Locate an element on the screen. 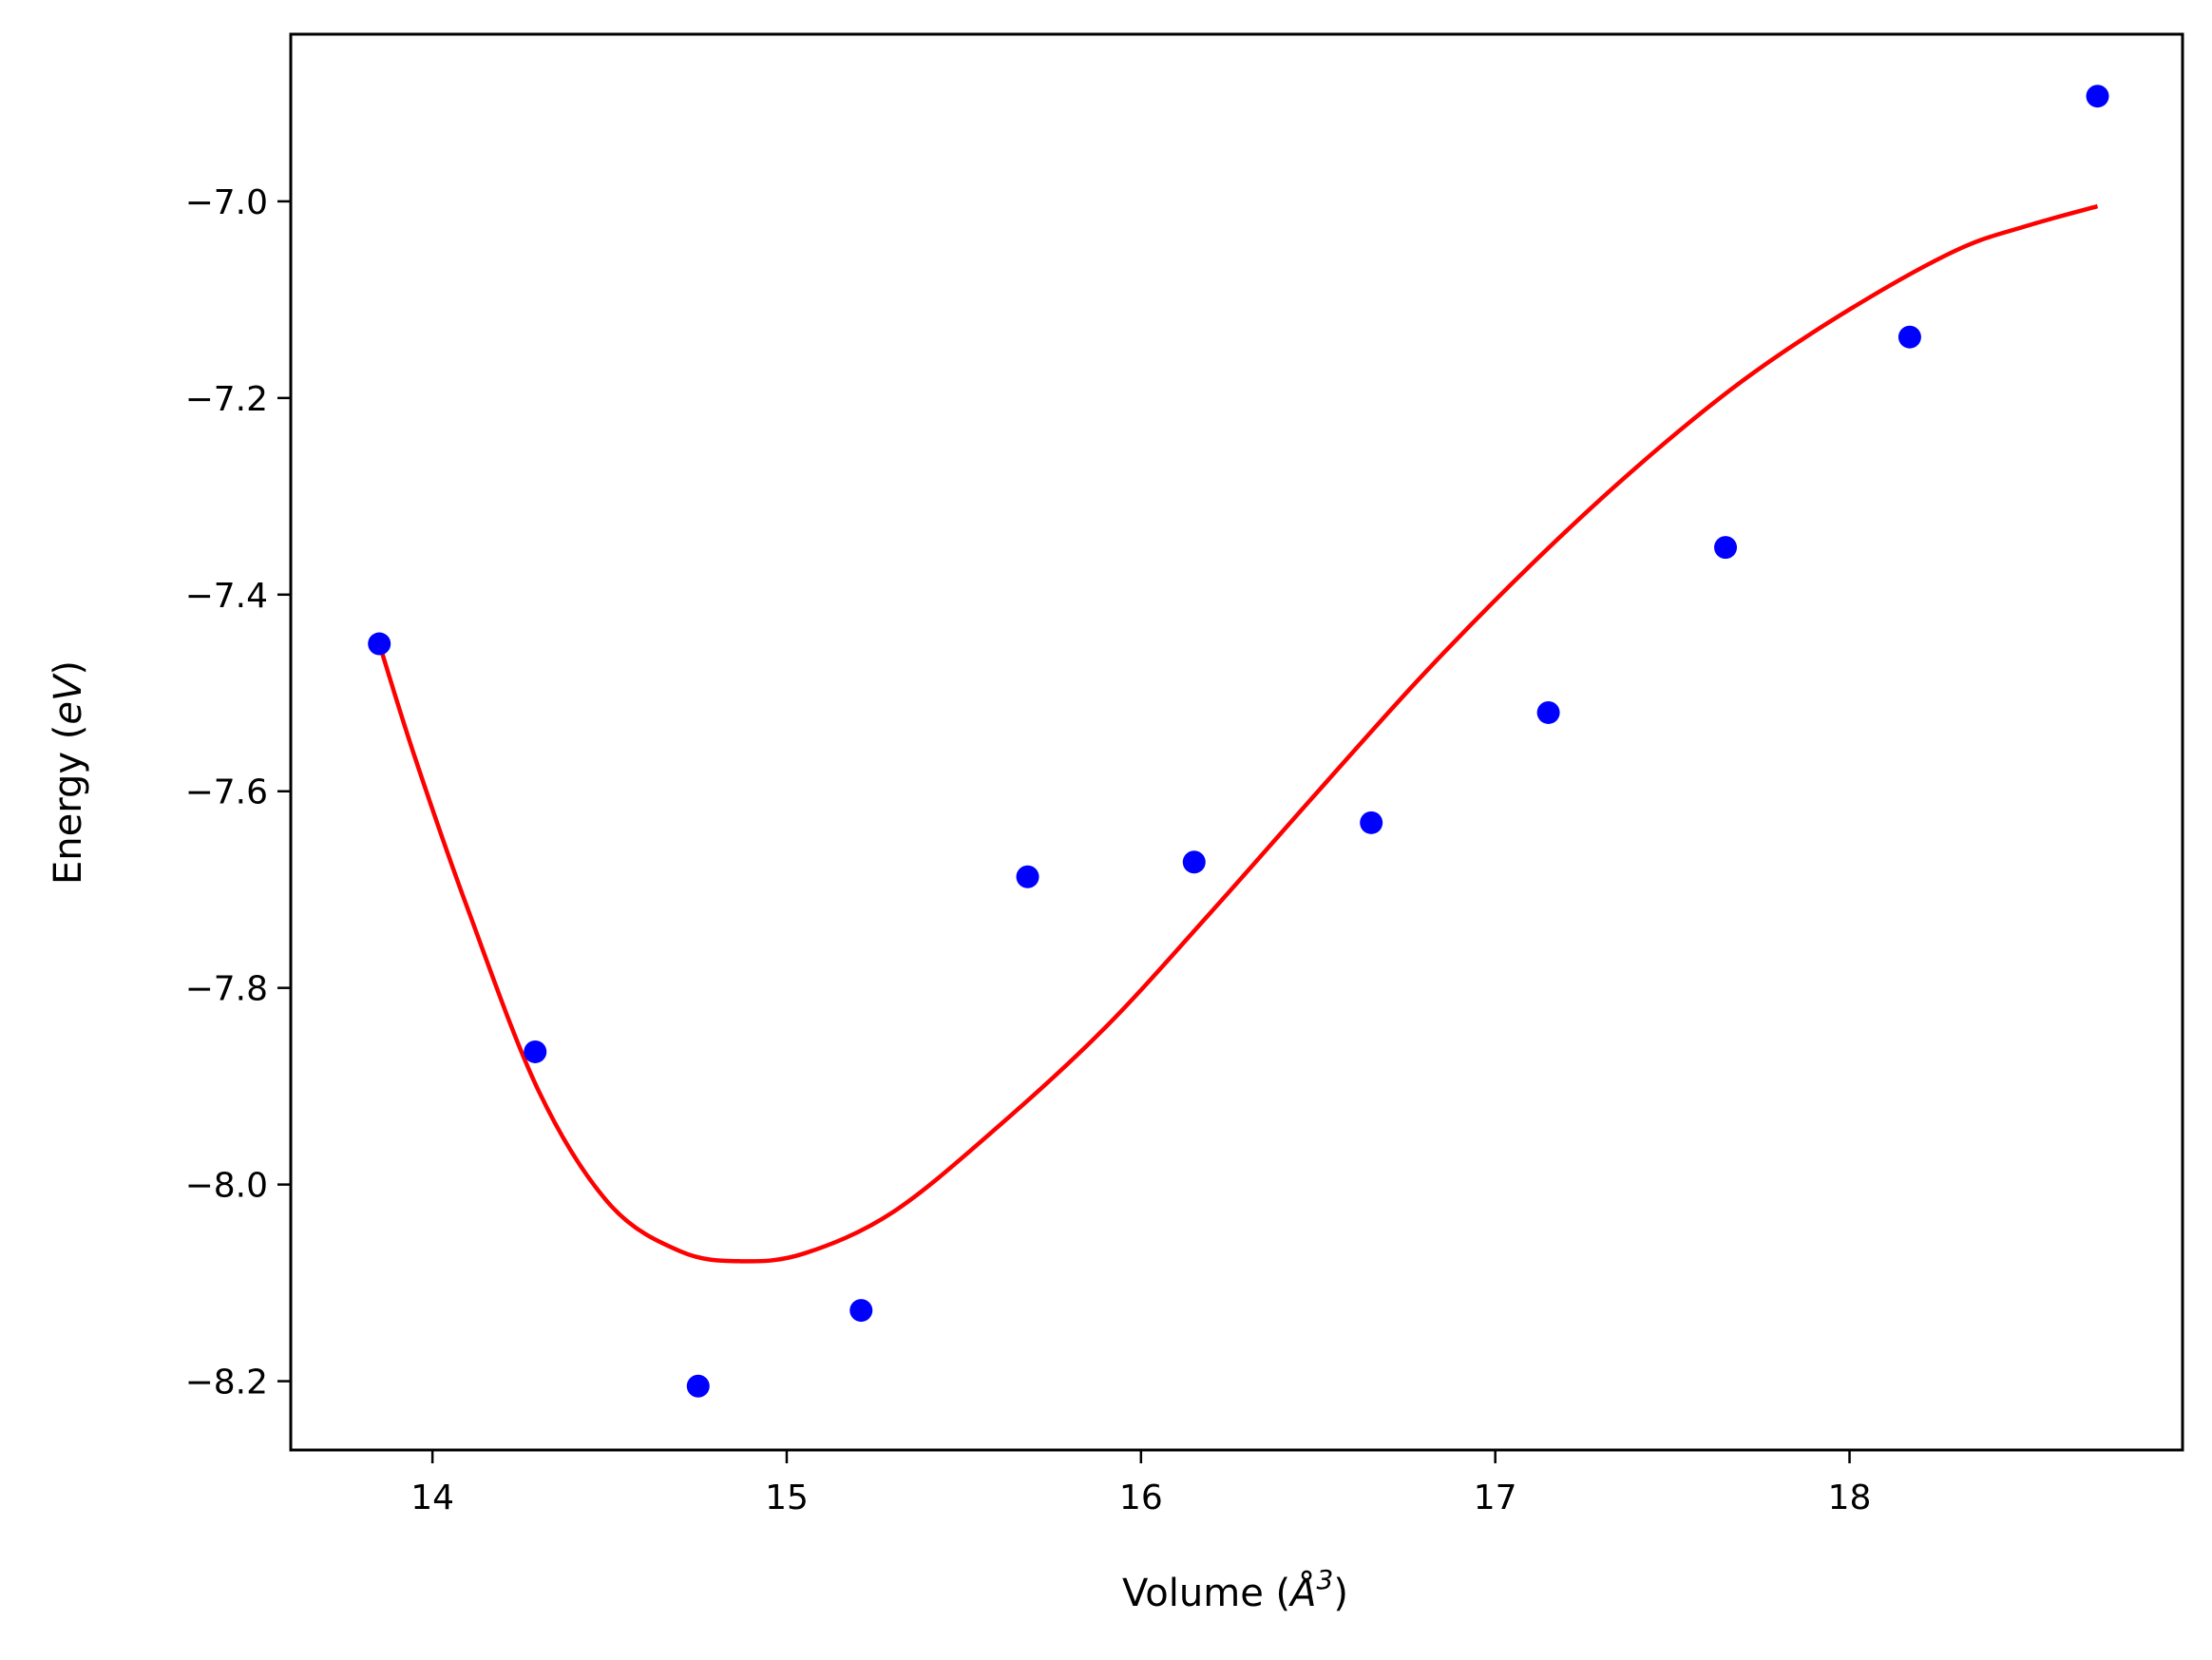 The width and height of the screenshot is (2212, 1660). x-axis-label: Volume (Å3) is located at coordinates (1235, 1589).